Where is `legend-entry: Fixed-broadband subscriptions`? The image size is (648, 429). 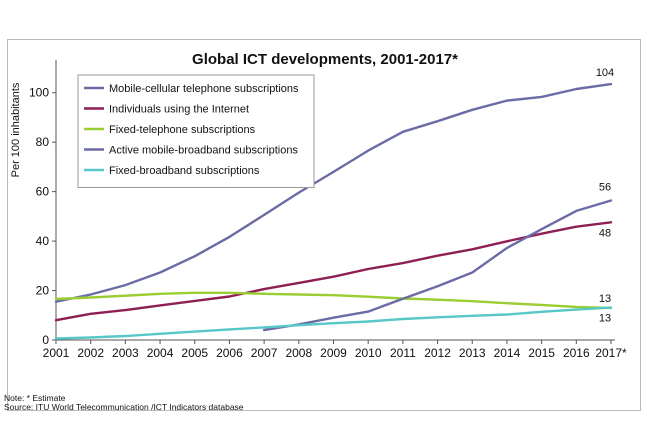
legend-entry: Fixed-broadband subscriptions is located at coordinates (184, 171).